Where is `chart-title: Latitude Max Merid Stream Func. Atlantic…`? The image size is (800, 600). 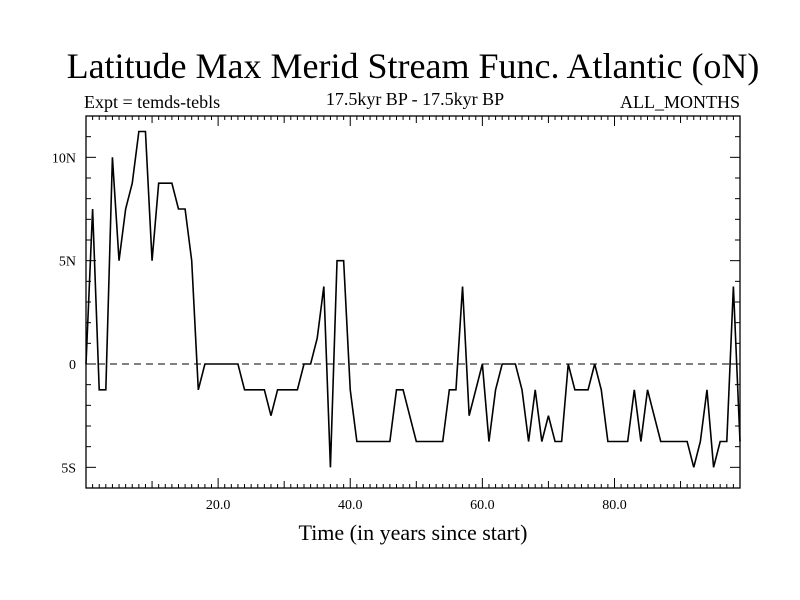 chart-title: Latitude Max Merid Stream Func. Atlantic… is located at coordinates (413, 66).